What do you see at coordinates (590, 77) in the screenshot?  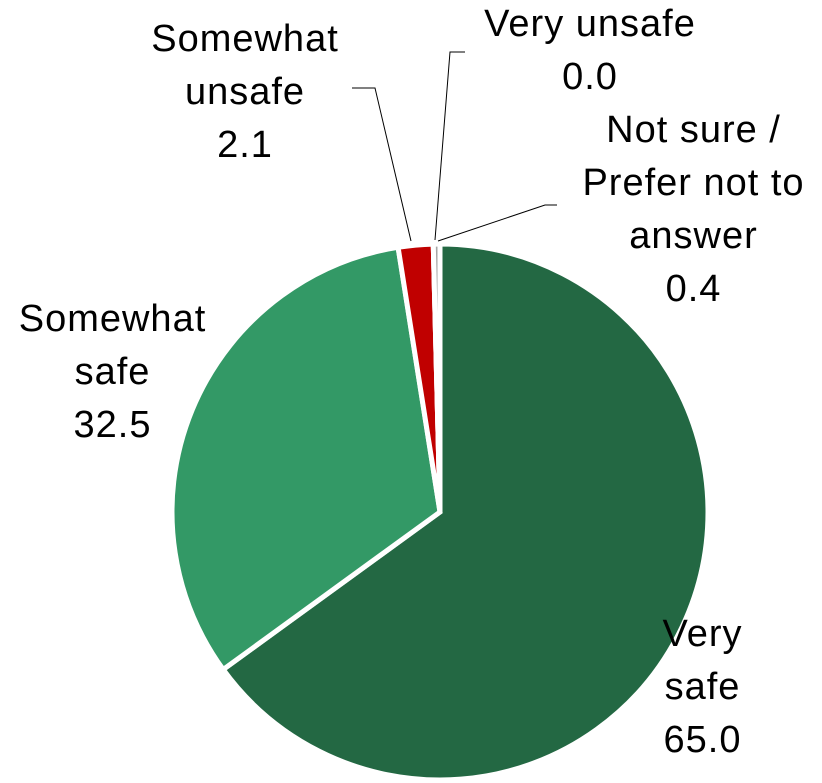 I see `value-label: 0.0` at bounding box center [590, 77].